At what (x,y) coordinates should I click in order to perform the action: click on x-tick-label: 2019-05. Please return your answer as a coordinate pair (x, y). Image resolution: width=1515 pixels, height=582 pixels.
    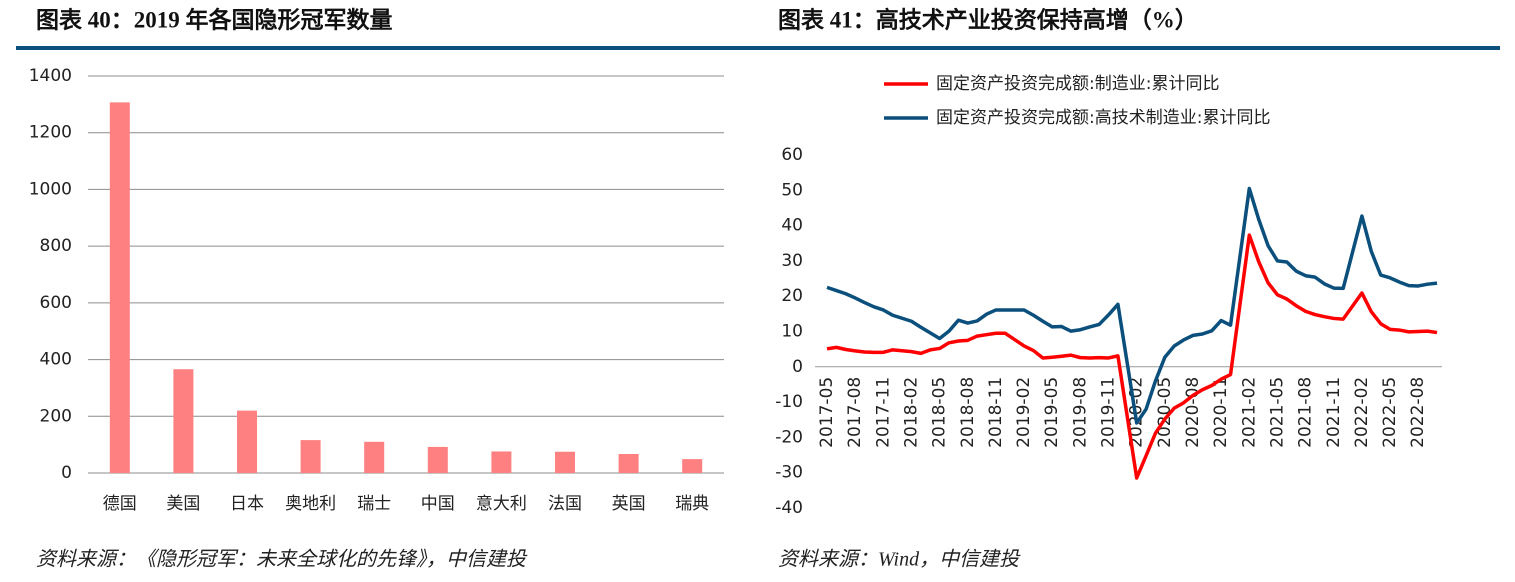
    Looking at the image, I should click on (1052, 412).